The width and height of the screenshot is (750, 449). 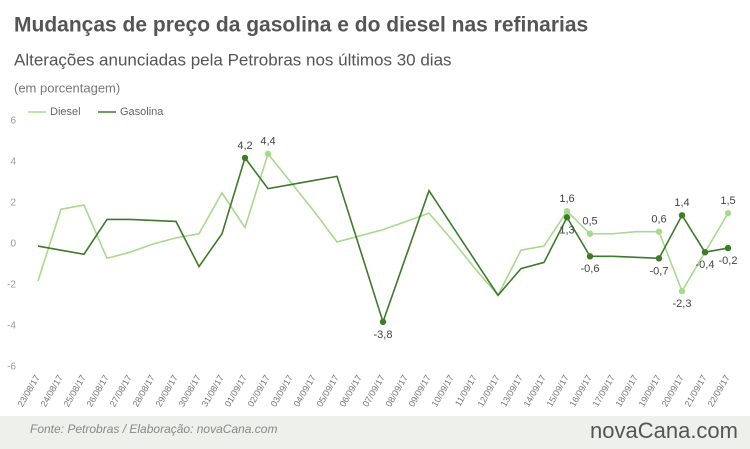 I want to click on brand-logo: novaCana.com, so click(x=664, y=430).